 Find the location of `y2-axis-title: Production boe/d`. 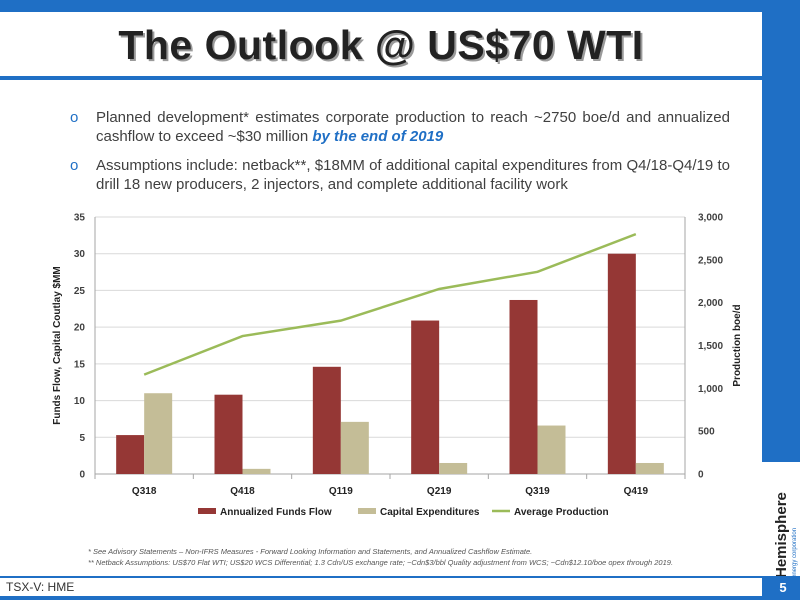

y2-axis-title: Production boe/d is located at coordinates (737, 345).